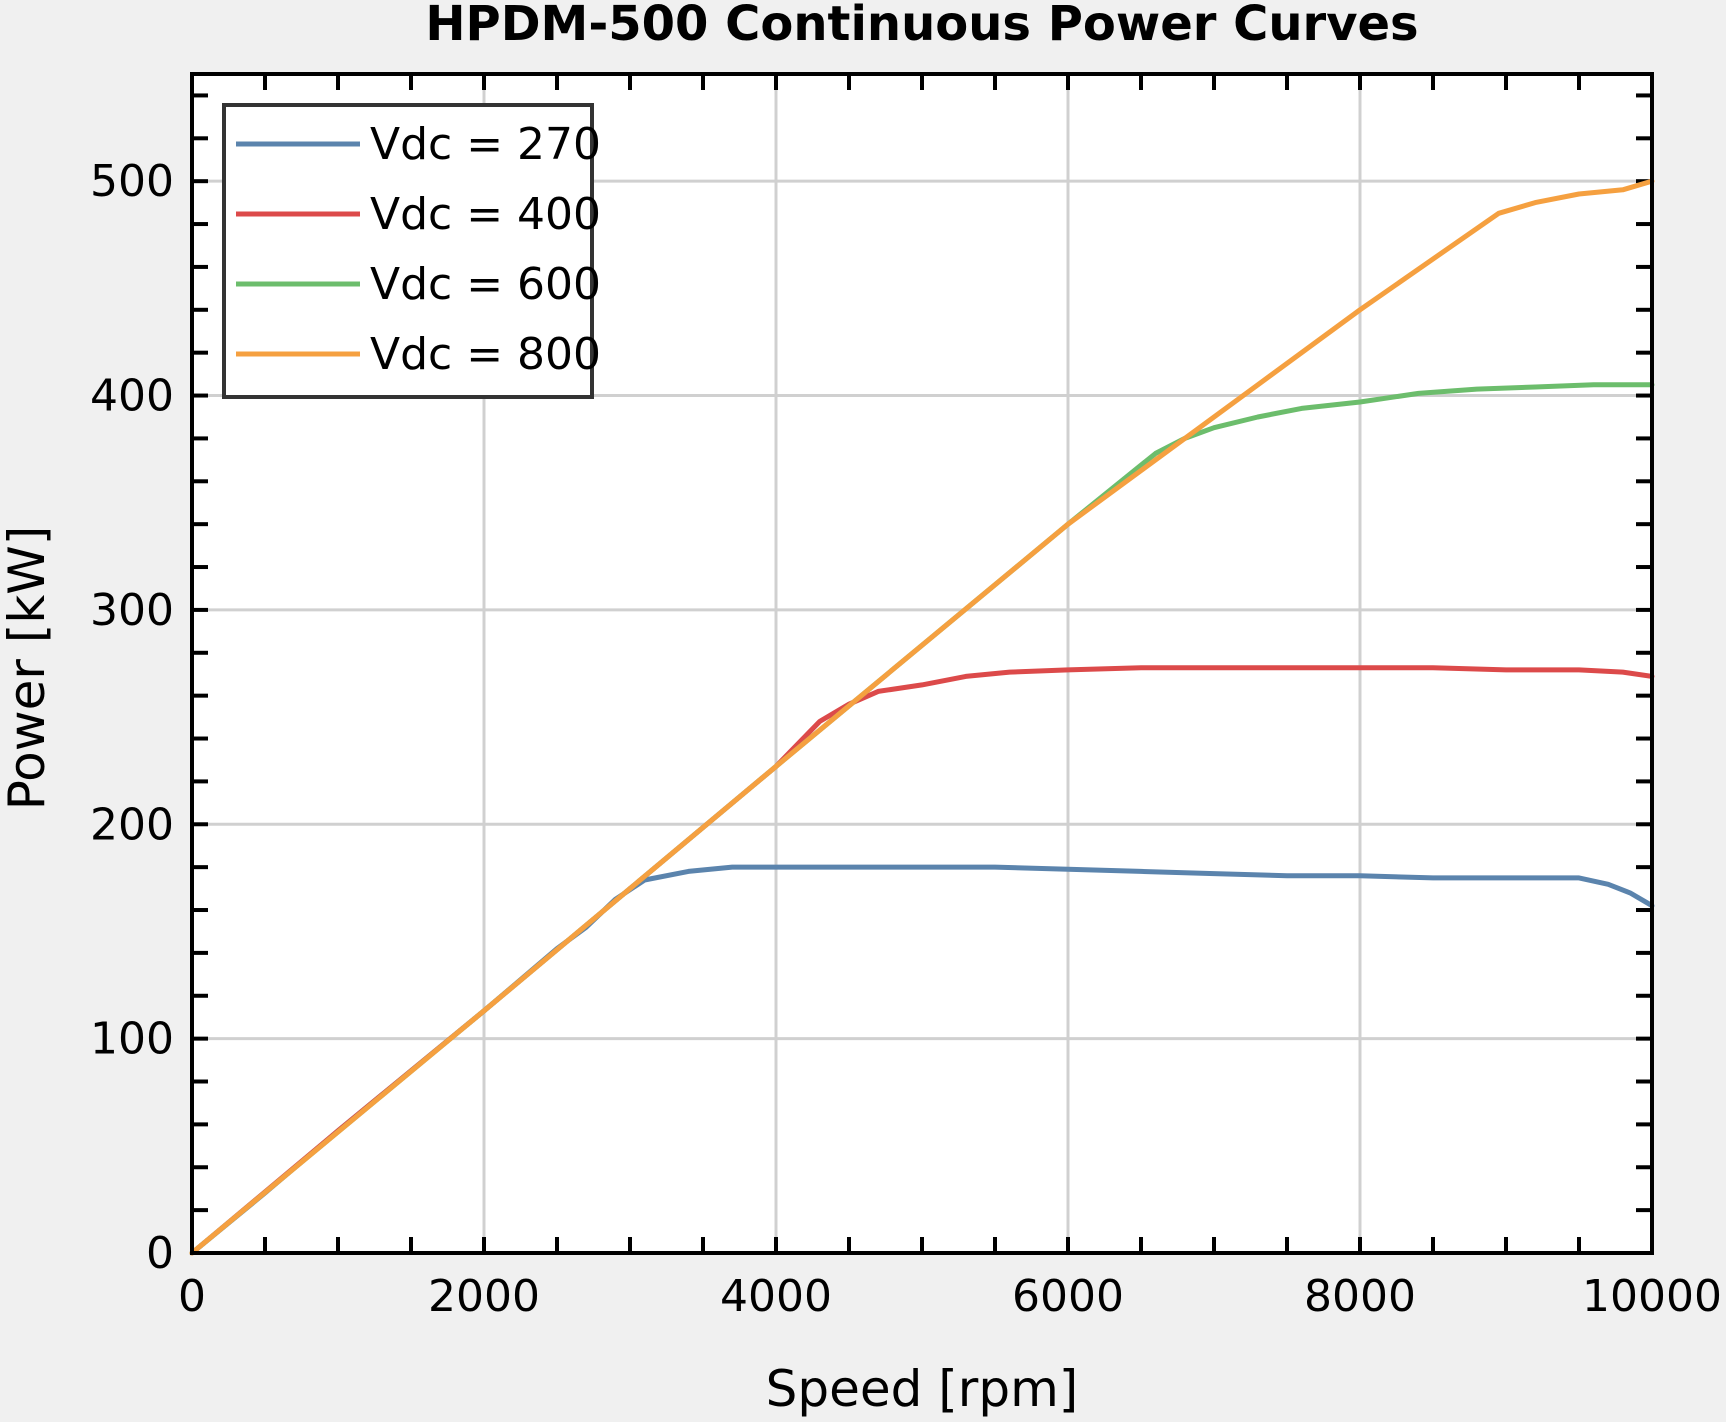  I want to click on y-tick-label: 300, so click(132, 610).